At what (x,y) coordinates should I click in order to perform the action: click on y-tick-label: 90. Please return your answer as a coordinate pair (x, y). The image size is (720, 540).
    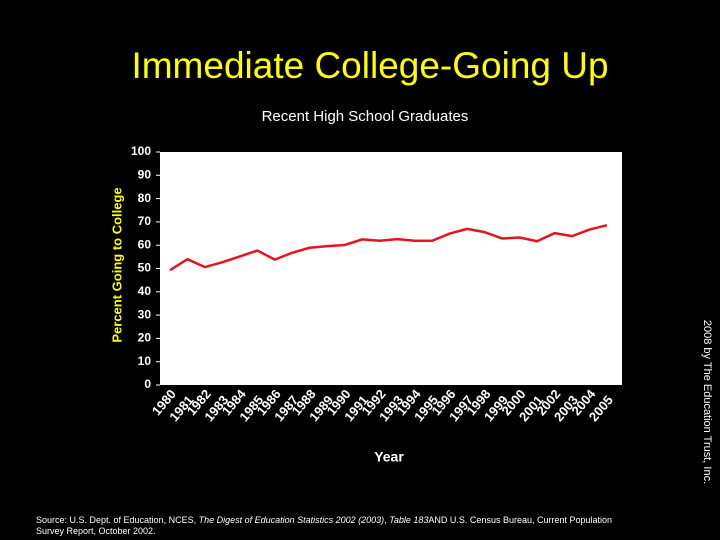
    Looking at the image, I should click on (145, 174).